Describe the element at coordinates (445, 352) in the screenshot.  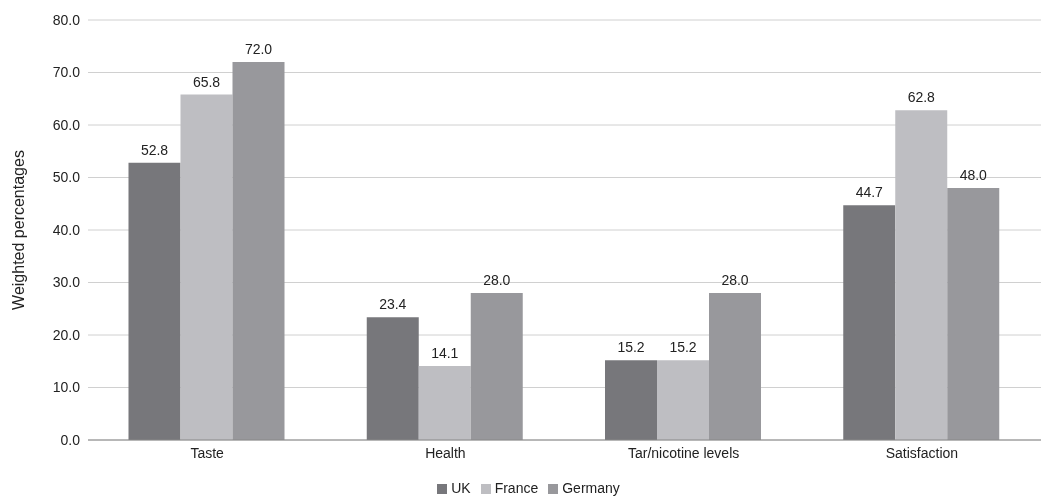
I see `data-label: 14.1` at that location.